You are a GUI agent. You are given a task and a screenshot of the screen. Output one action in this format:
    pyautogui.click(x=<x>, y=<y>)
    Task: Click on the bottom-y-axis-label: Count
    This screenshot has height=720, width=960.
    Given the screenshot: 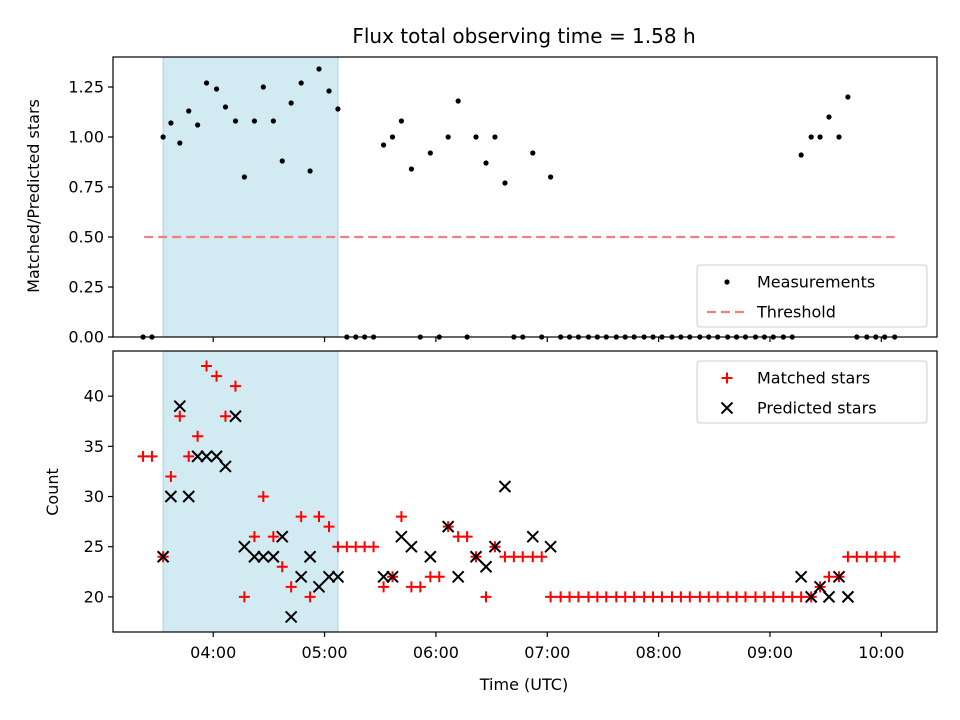 What is the action you would take?
    pyautogui.click(x=52, y=492)
    